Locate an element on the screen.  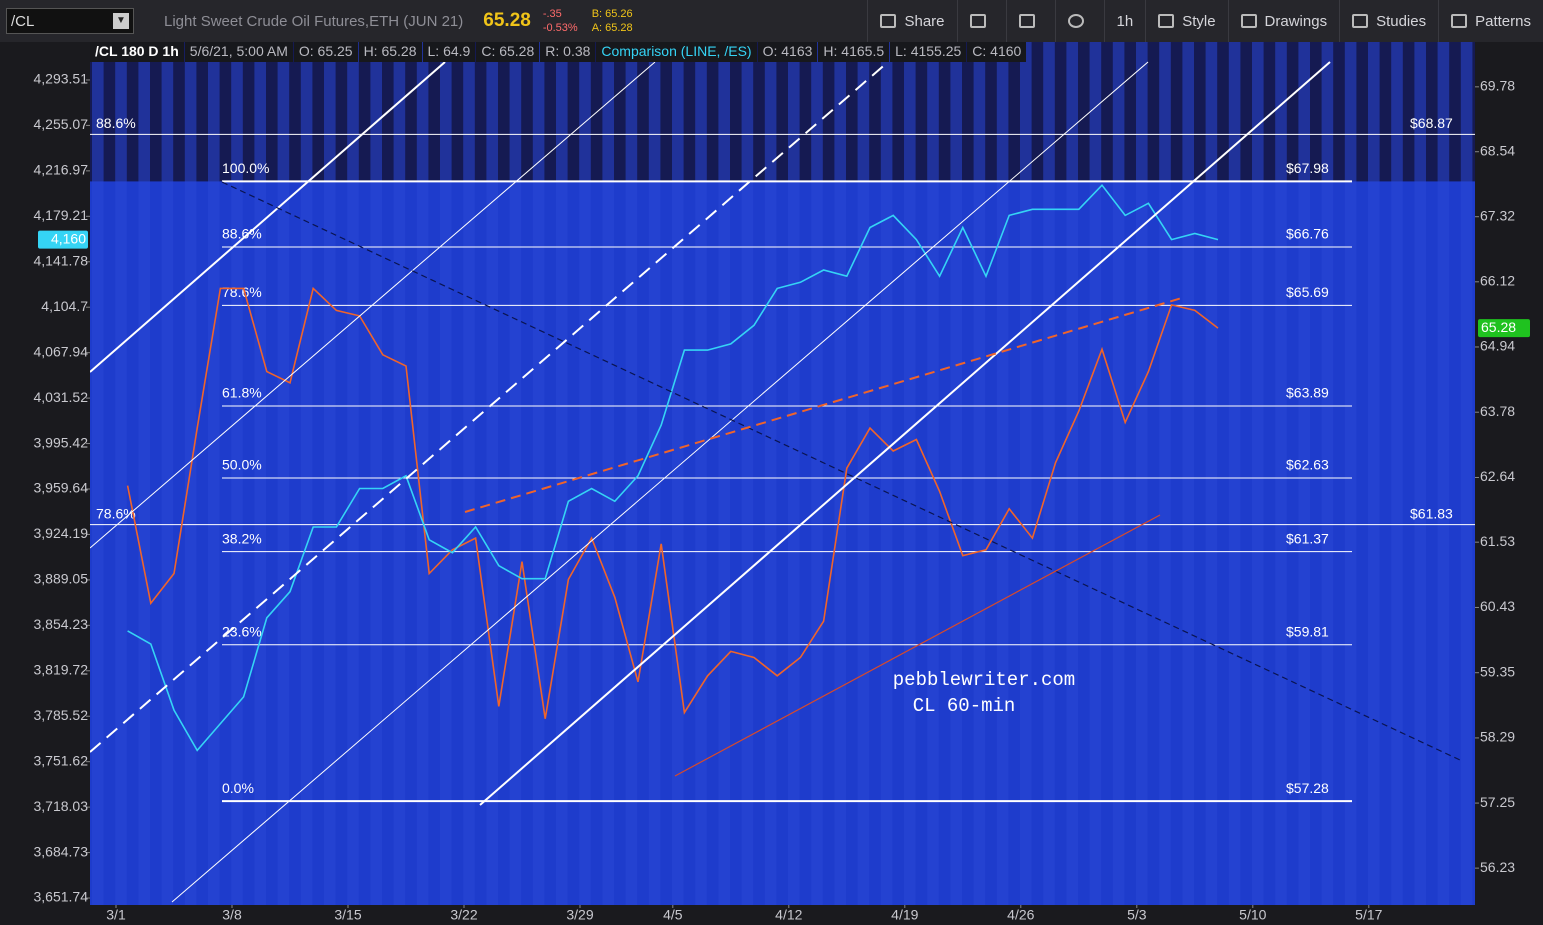
y2-tick-label: 3,924.19 is located at coordinates (61, 533).